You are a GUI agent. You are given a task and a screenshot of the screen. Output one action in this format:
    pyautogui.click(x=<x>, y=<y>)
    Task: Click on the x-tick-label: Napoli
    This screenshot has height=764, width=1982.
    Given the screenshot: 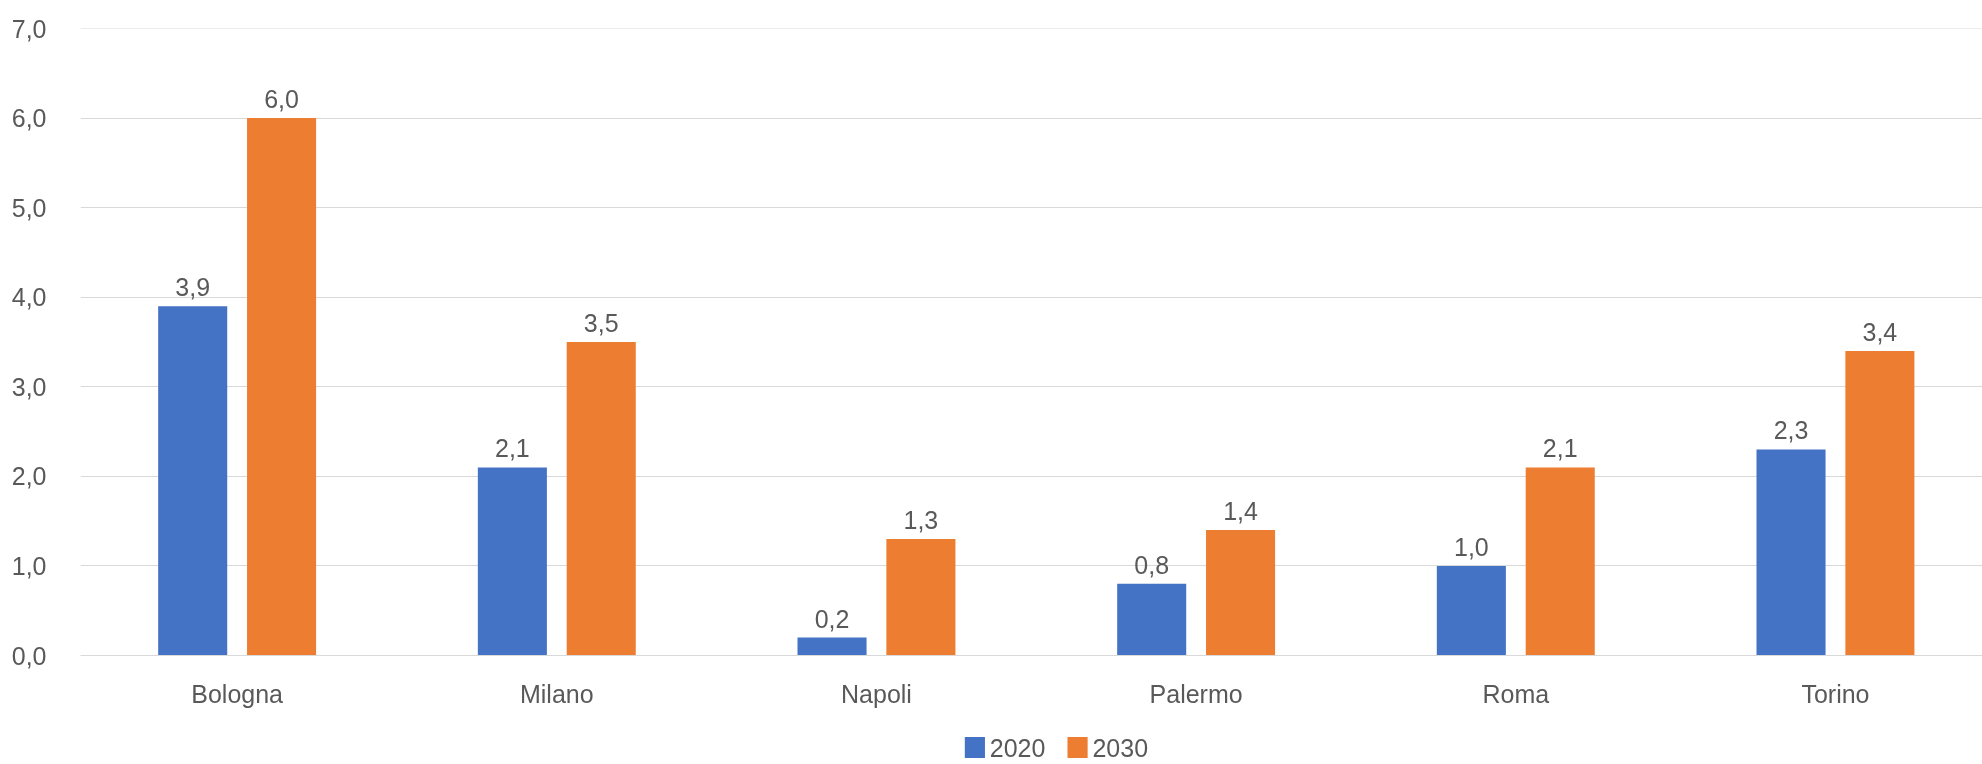 What is the action you would take?
    pyautogui.click(x=876, y=693)
    